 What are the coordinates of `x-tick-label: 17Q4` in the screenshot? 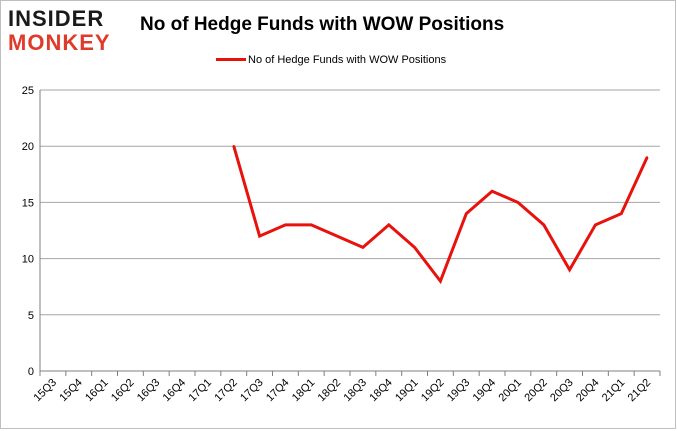 It's located at (278, 391).